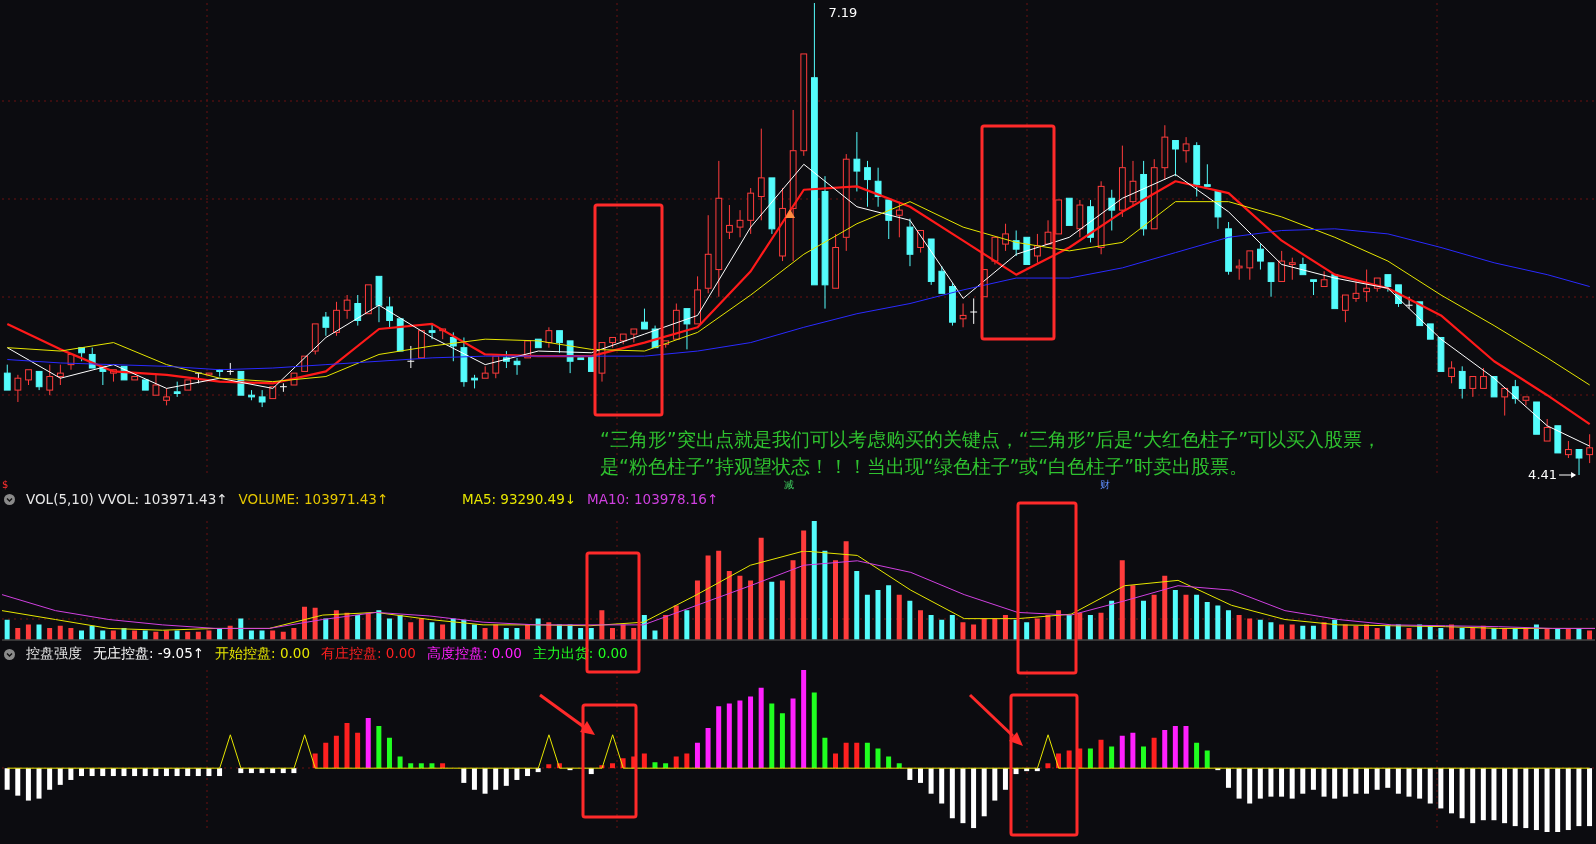  I want to click on text: 财, so click(1105, 484).